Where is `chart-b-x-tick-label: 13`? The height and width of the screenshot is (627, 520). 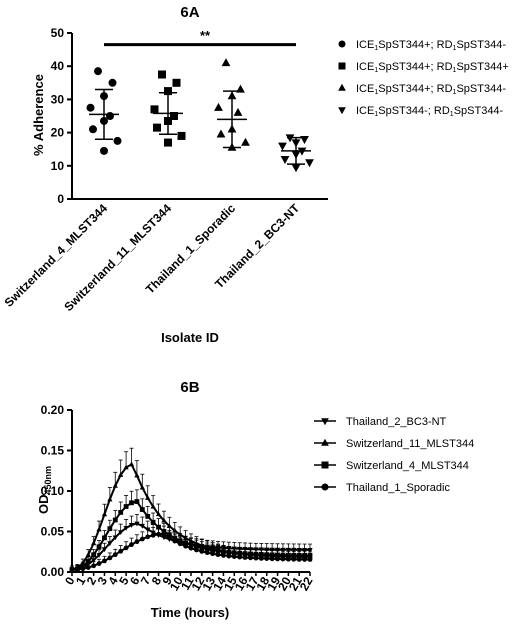 chart-b-x-tick-label: 13 is located at coordinates (208, 583).